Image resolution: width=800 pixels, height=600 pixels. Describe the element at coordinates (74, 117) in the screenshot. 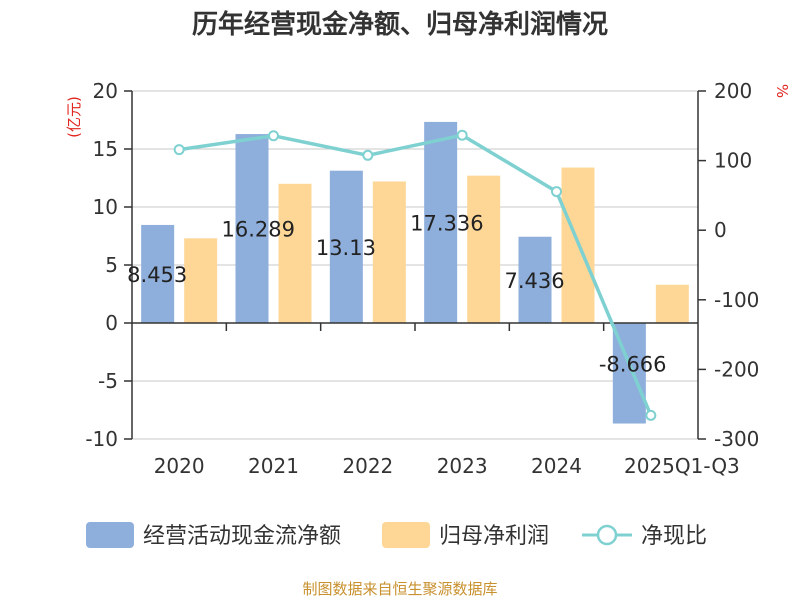

I see `left-axis-unit: (亿元)` at that location.